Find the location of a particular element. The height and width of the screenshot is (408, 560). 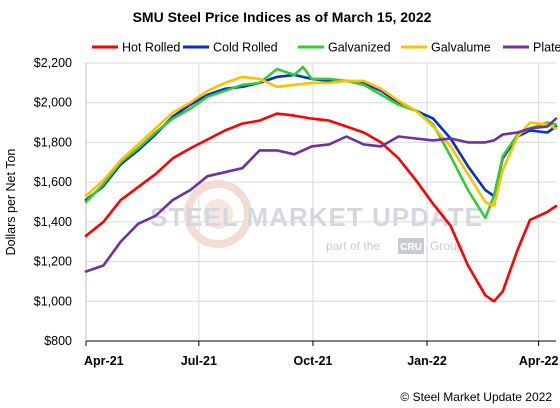

legend-label-cold-rolled: Cold Rolled is located at coordinates (245, 48).